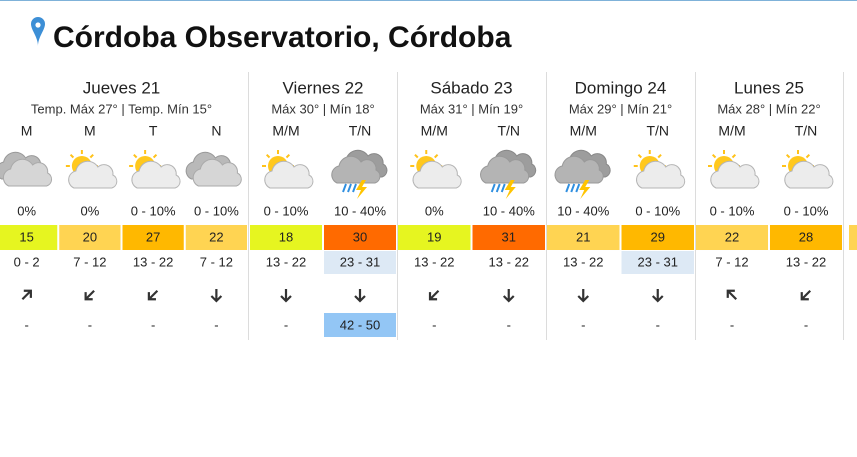  Describe the element at coordinates (769, 87) in the screenshot. I see `day-name: Lunes 25` at that location.